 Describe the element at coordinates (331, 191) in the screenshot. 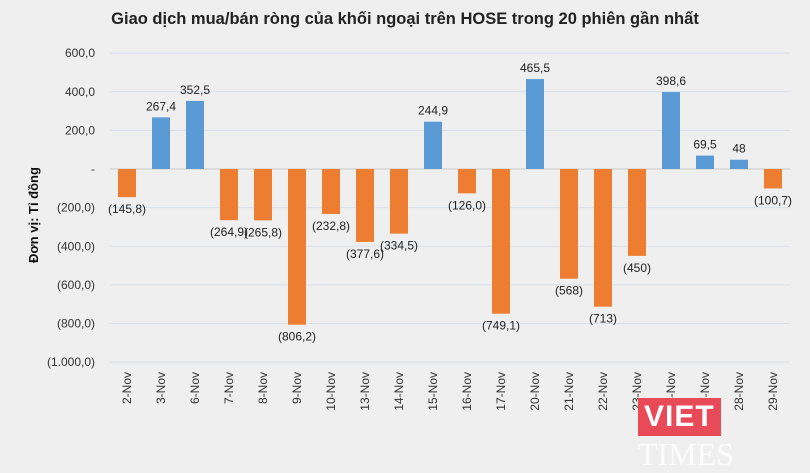

I see `bar-10-Nov` at that location.